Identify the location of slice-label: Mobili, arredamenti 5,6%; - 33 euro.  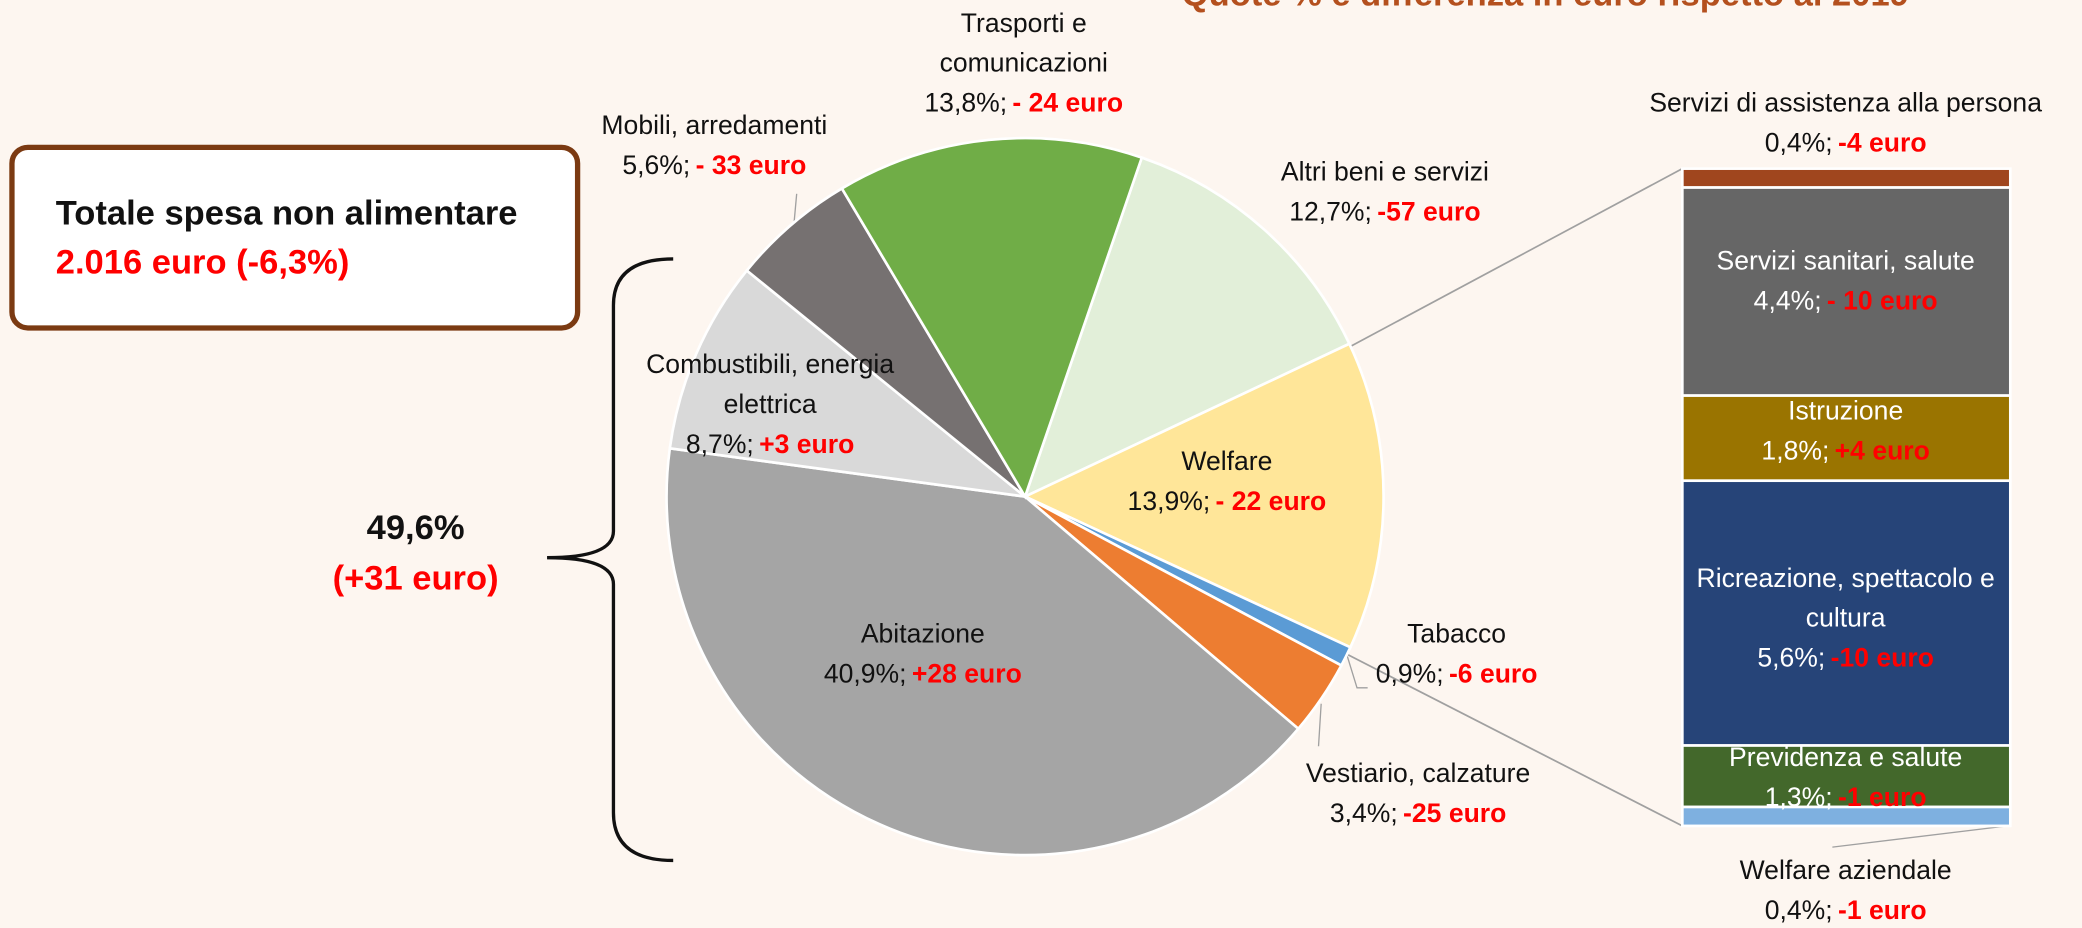
(714, 146).